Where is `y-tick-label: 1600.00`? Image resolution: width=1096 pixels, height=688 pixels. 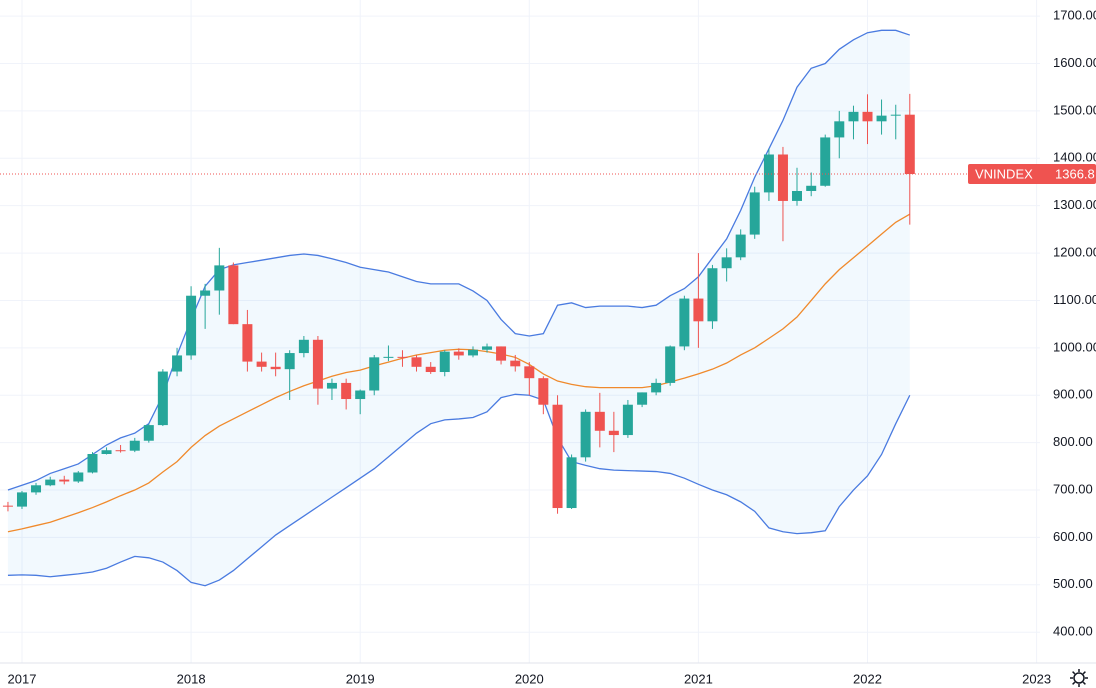 y-tick-label: 1600.00 is located at coordinates (1074, 62).